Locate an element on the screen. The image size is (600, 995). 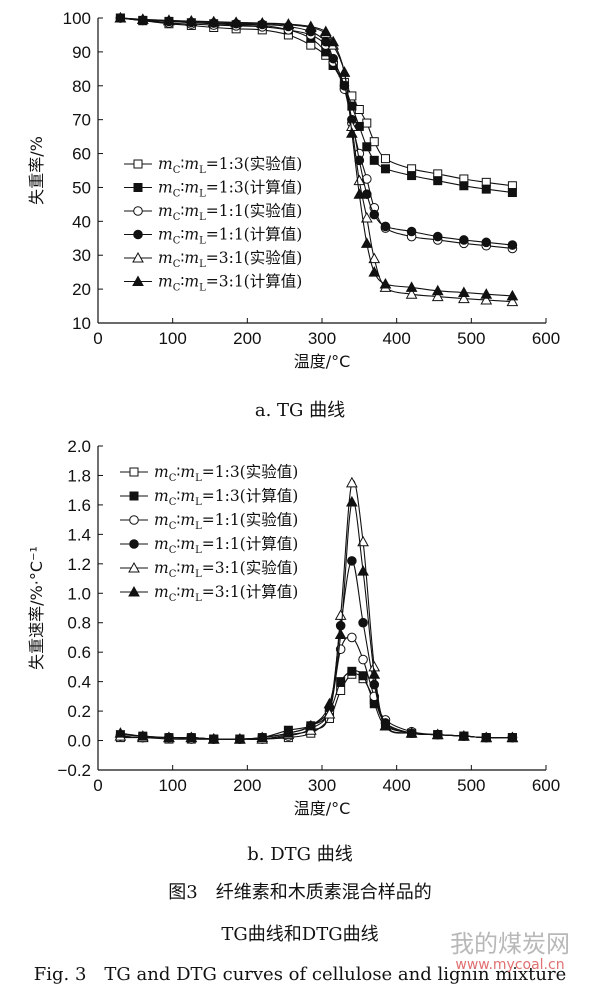
chart1-y-tick-label-5: 0.8 is located at coordinates (79, 623).